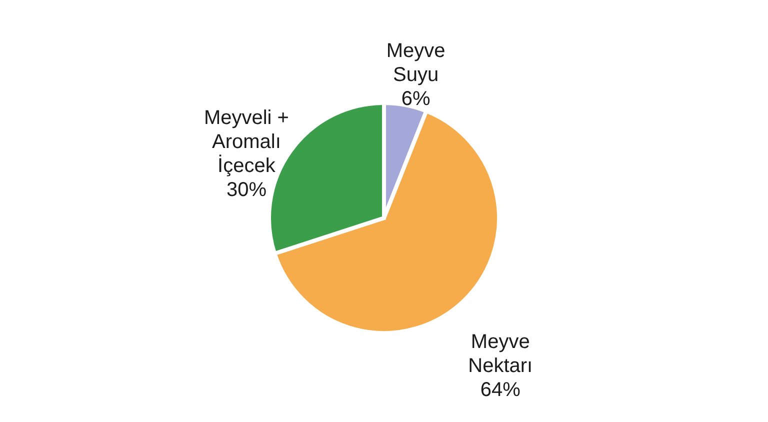  I want to click on slice-label: Meyve Nektarı, so click(500, 353).